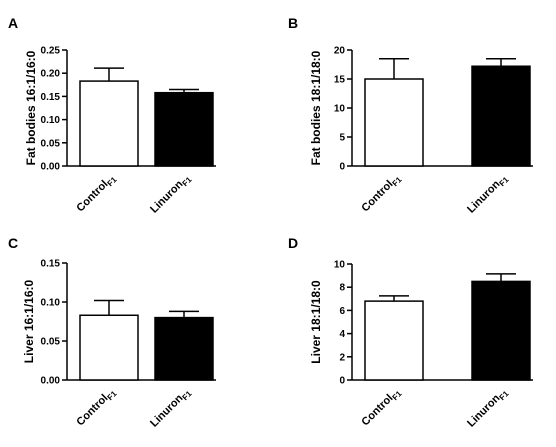 The width and height of the screenshot is (556, 447). Describe the element at coordinates (340, 265) in the screenshot. I see `panel-d-y-tick-label: 10` at that location.